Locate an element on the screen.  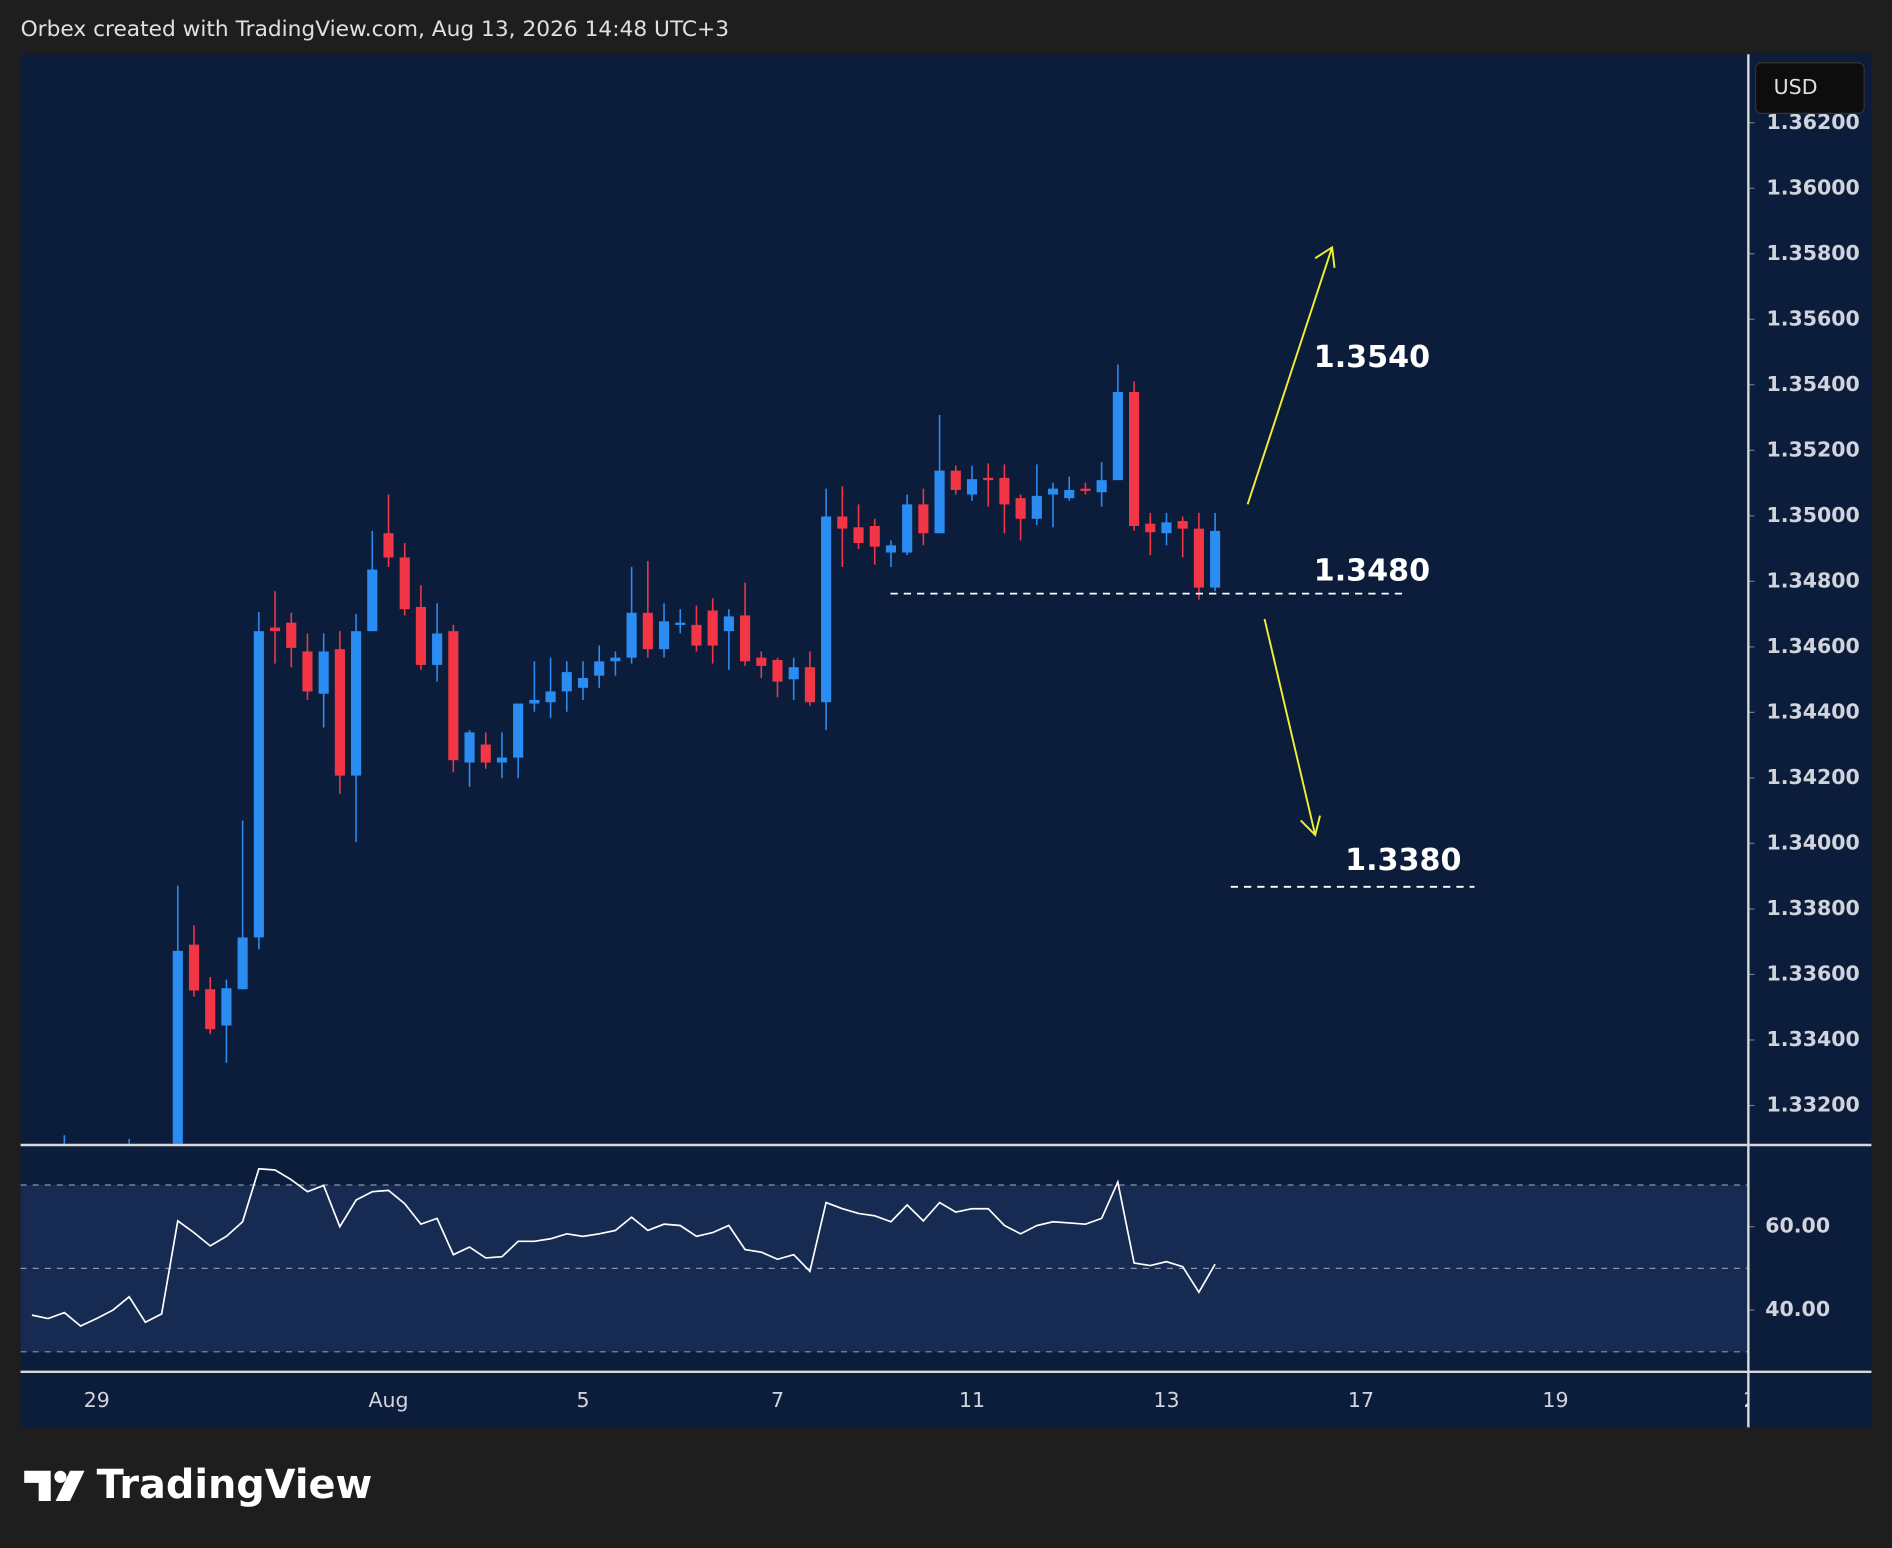
annotation: 1.3380 is located at coordinates (1403, 860).